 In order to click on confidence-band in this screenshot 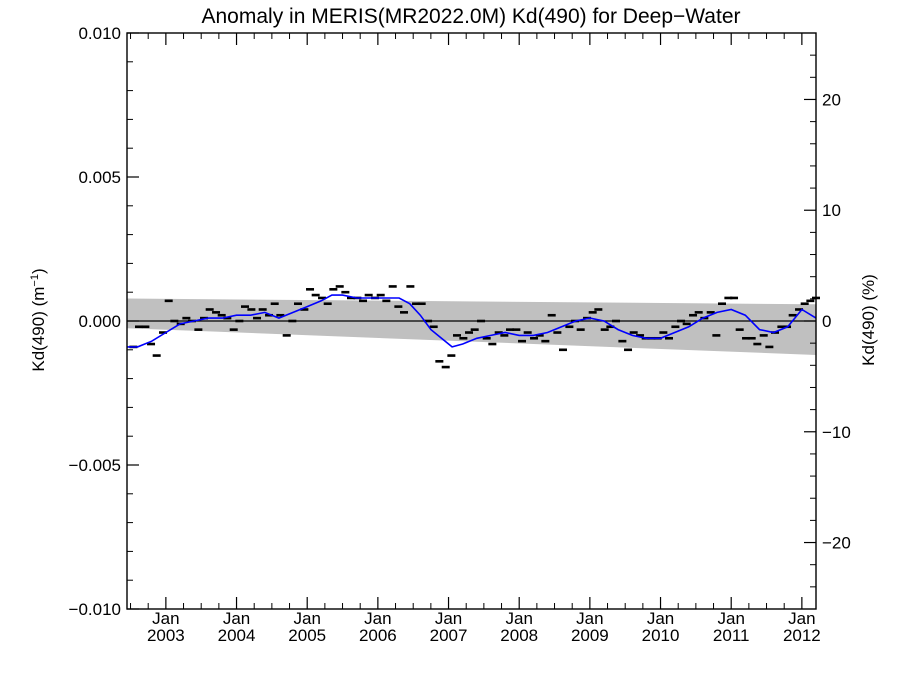, I will do `click(471, 326)`.